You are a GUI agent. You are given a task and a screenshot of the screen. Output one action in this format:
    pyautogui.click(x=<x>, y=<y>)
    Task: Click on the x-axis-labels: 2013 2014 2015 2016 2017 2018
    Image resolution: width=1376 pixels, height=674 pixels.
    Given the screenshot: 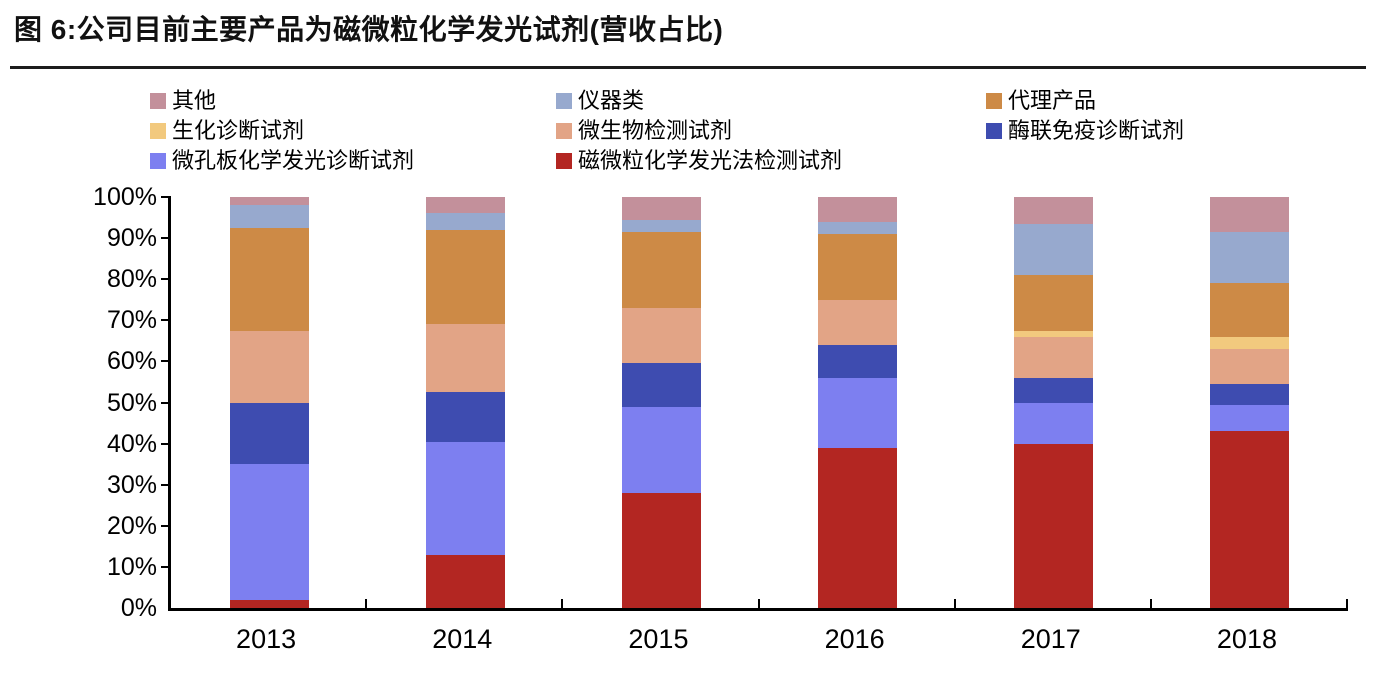 What is the action you would take?
    pyautogui.click(x=756, y=639)
    